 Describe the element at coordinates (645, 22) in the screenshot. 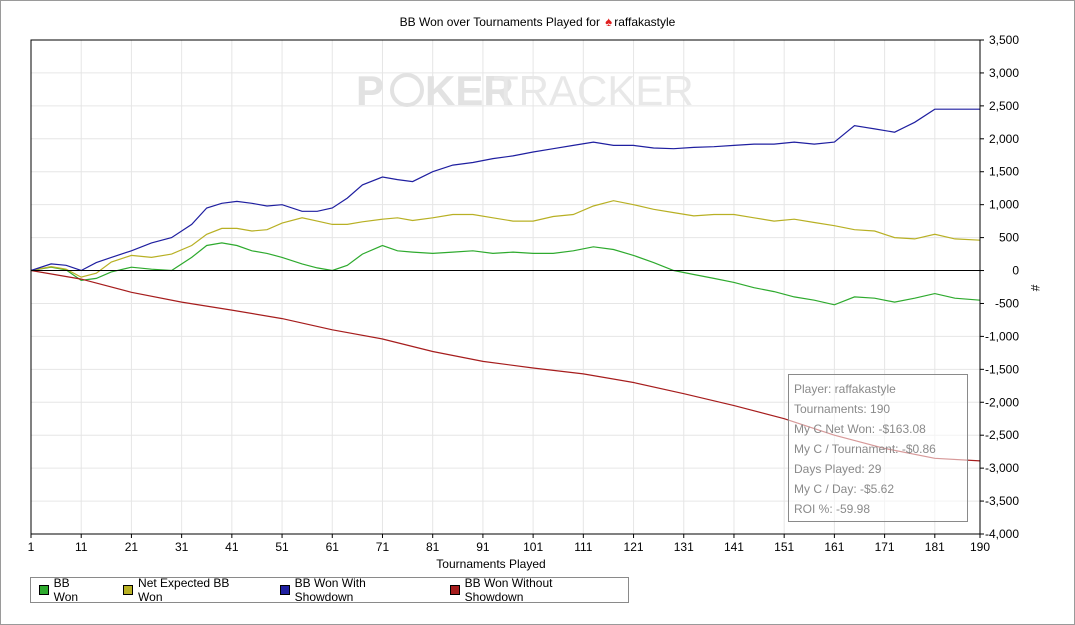

I see `chart-title-player: raffakastyle` at that location.